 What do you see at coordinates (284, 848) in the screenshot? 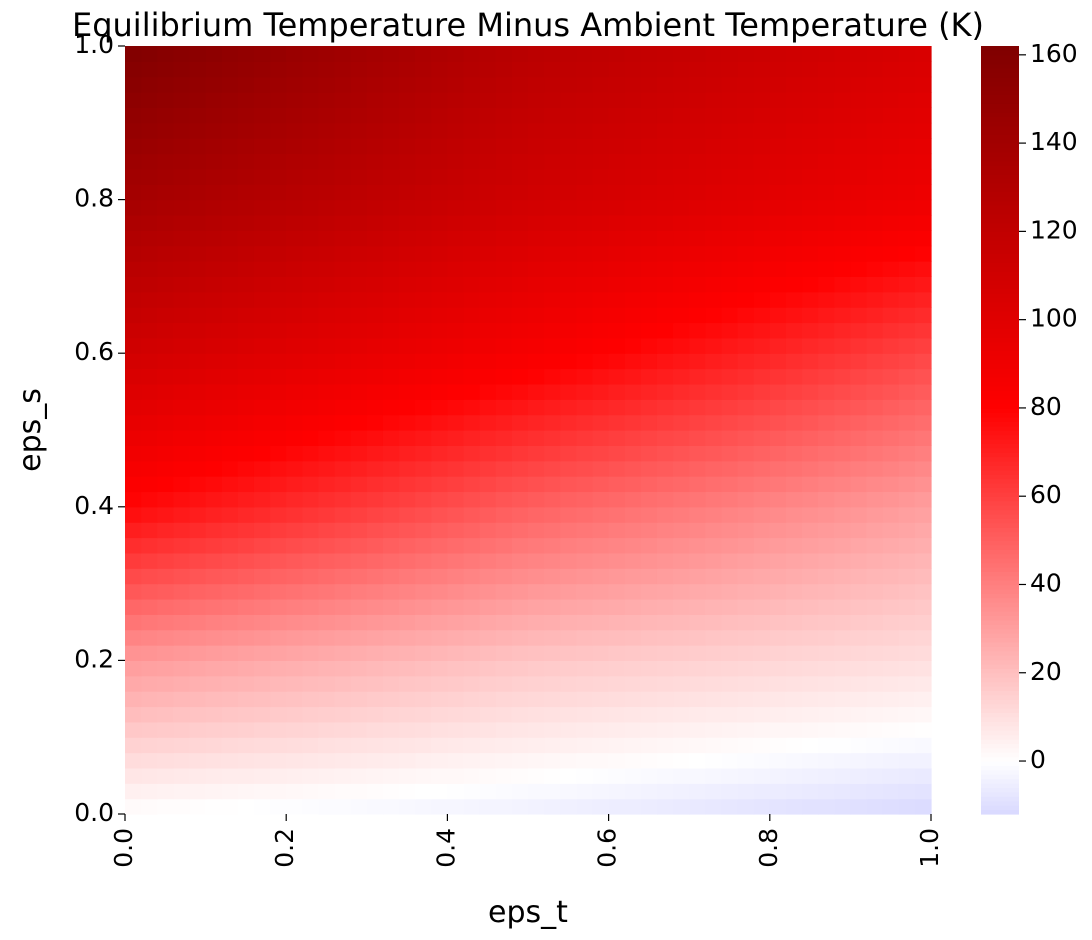
I see `x-tick-label: 0.2` at bounding box center [284, 848].